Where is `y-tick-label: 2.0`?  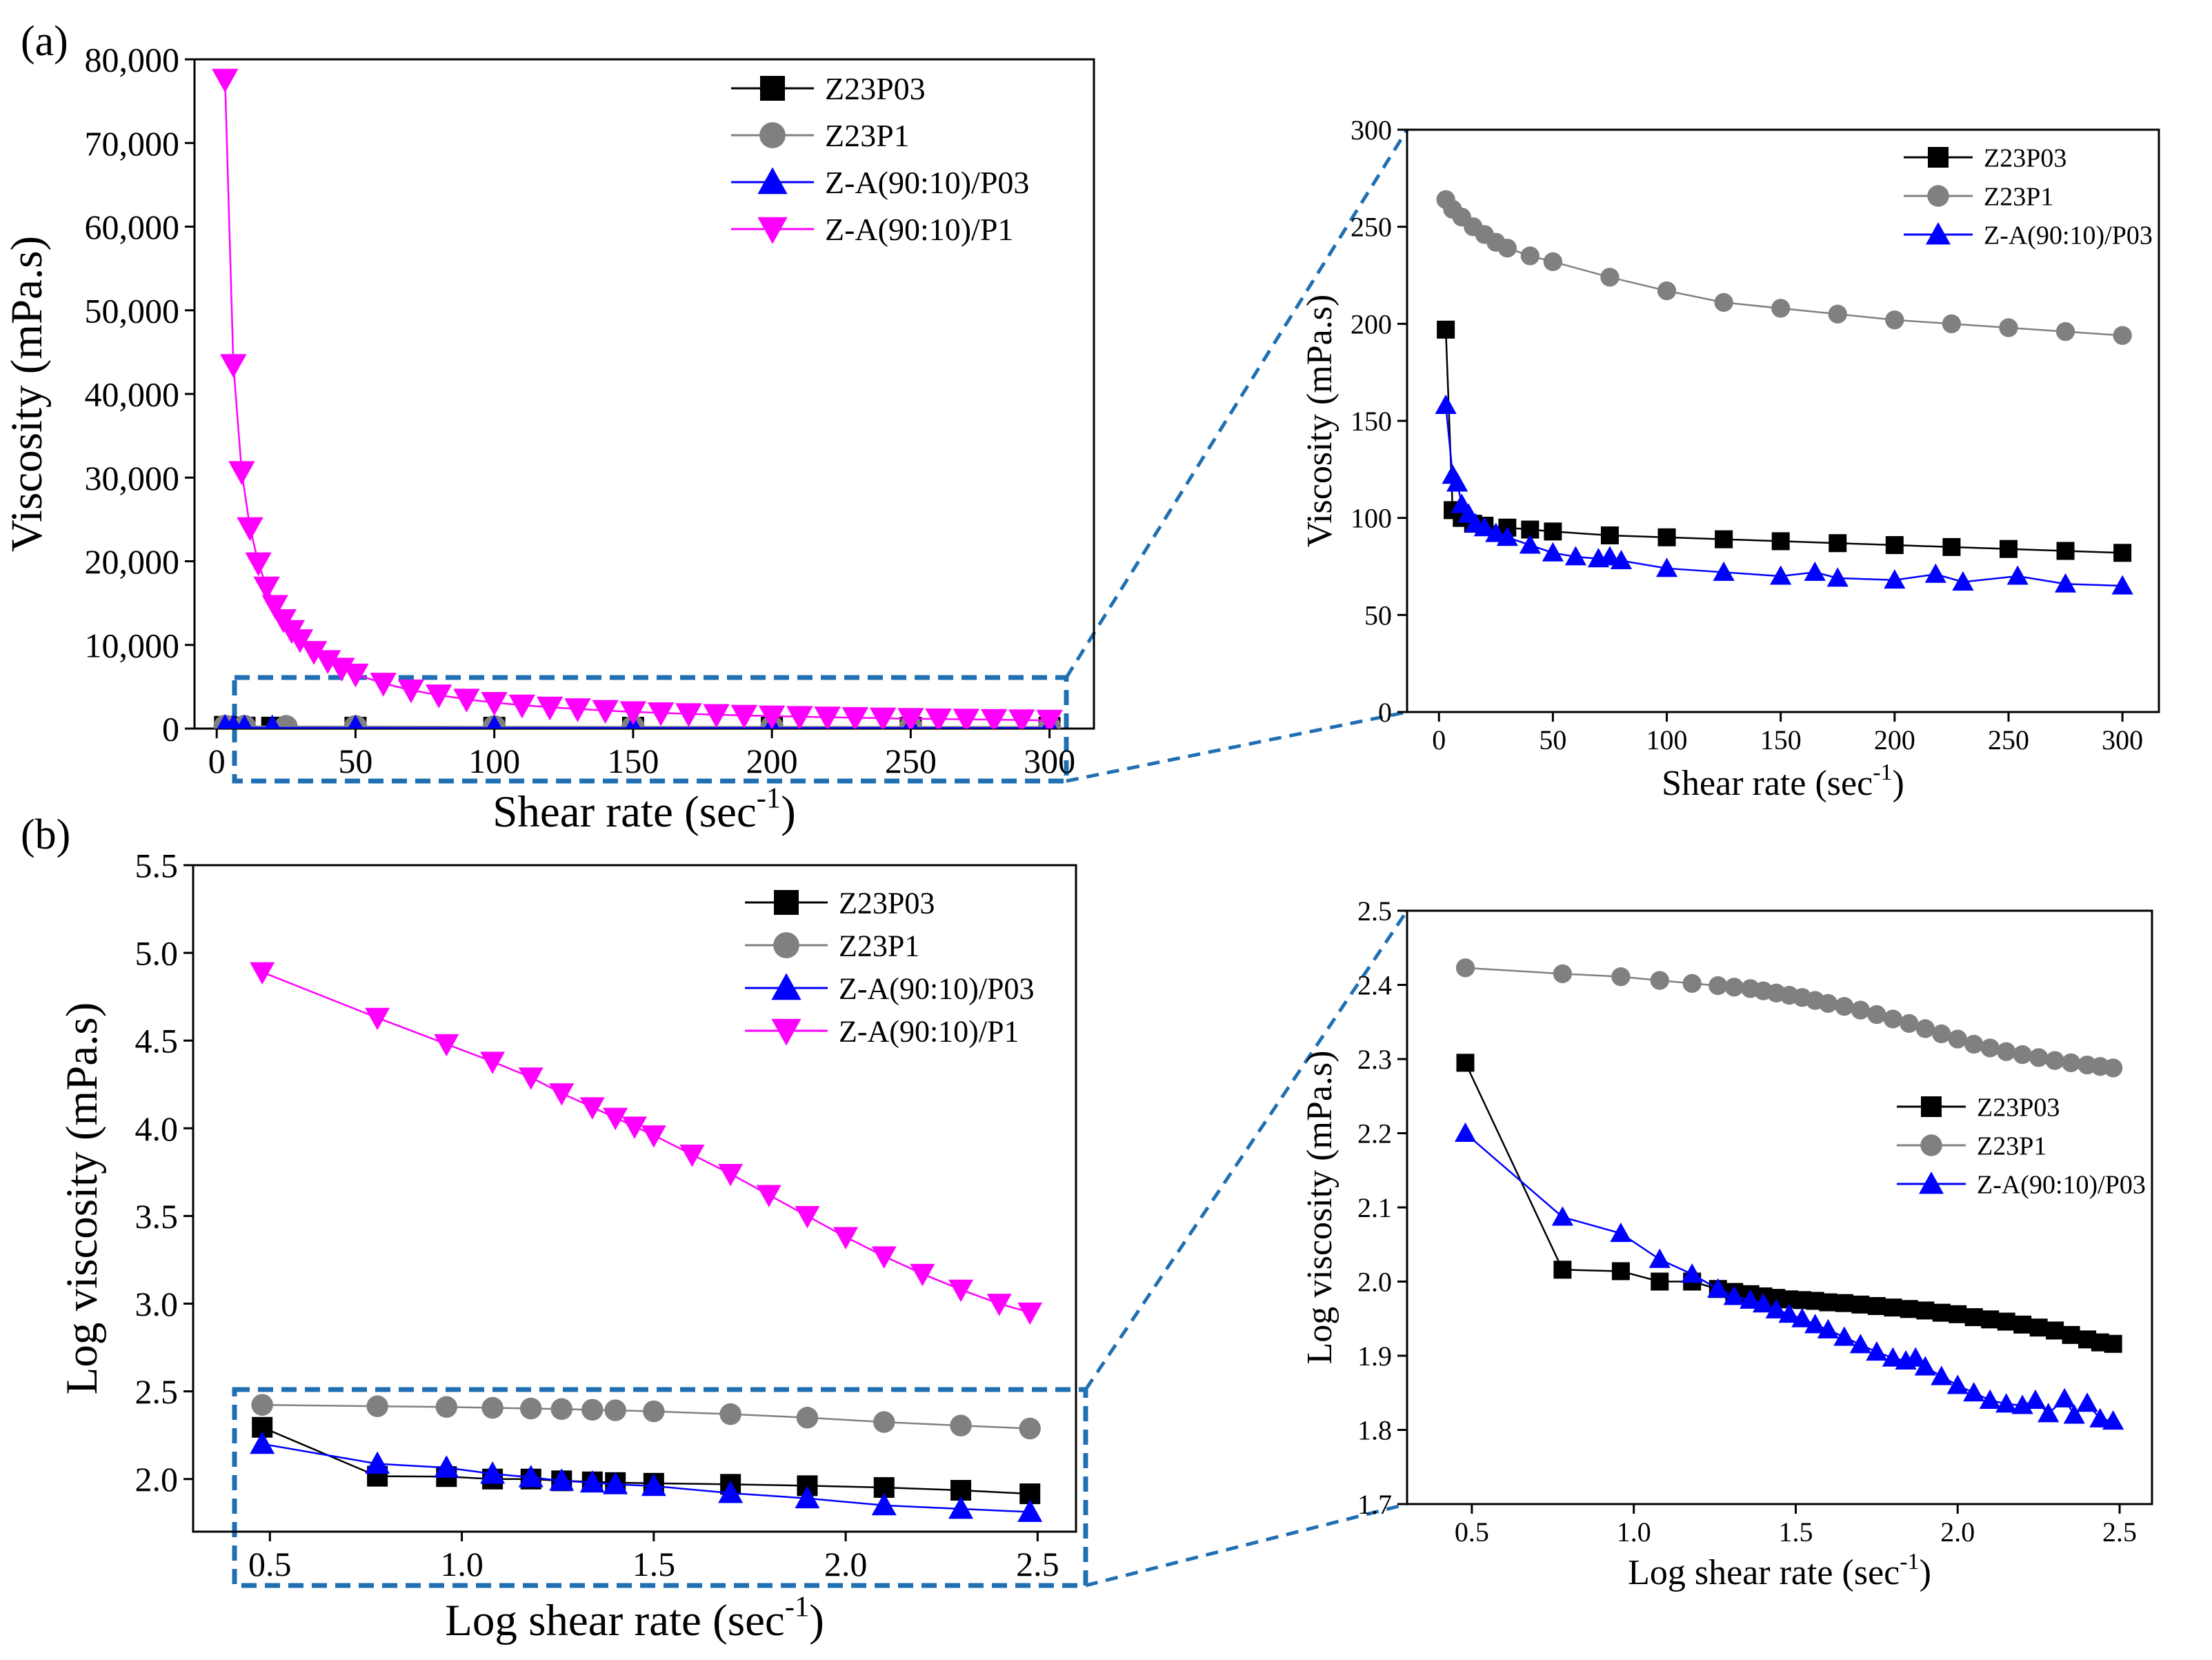
y-tick-label: 2.0 is located at coordinates (1374, 1282).